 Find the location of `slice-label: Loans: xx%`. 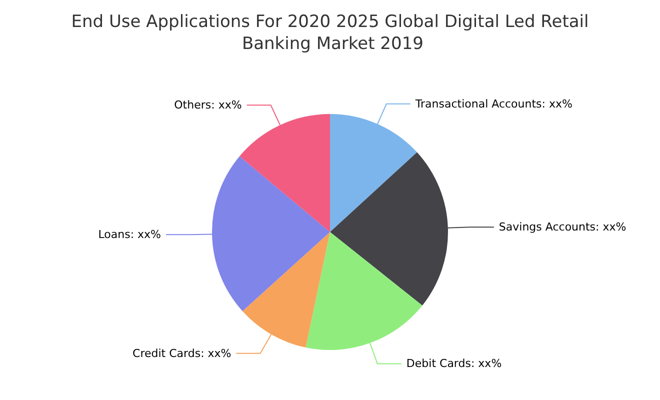

slice-label: Loans: xx% is located at coordinates (130, 235).